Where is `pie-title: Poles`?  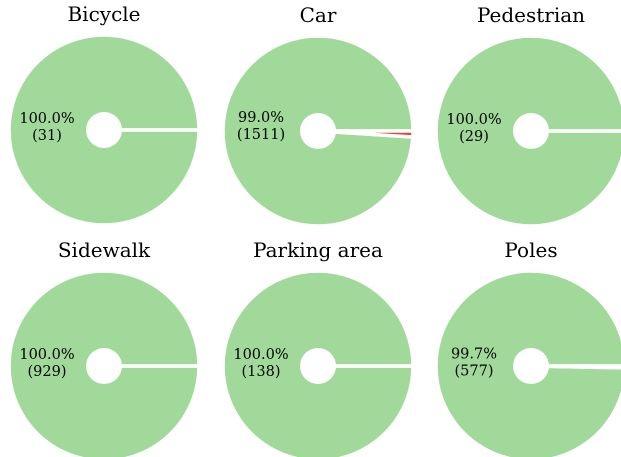
pie-title: Poles is located at coordinates (530, 250).